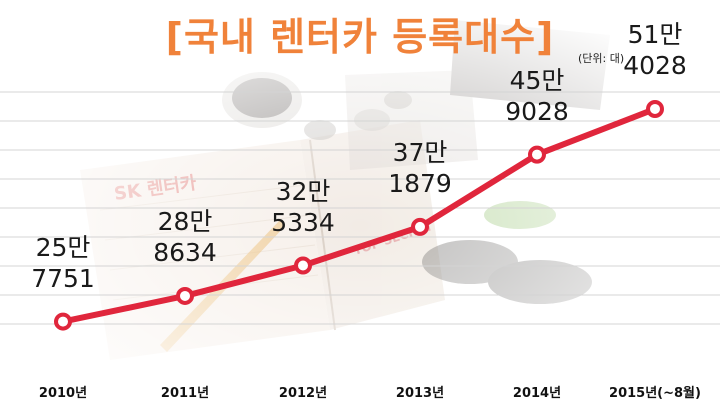 The image size is (720, 410). Describe the element at coordinates (420, 183) in the screenshot. I see `data-label-bottom: 1879` at that location.